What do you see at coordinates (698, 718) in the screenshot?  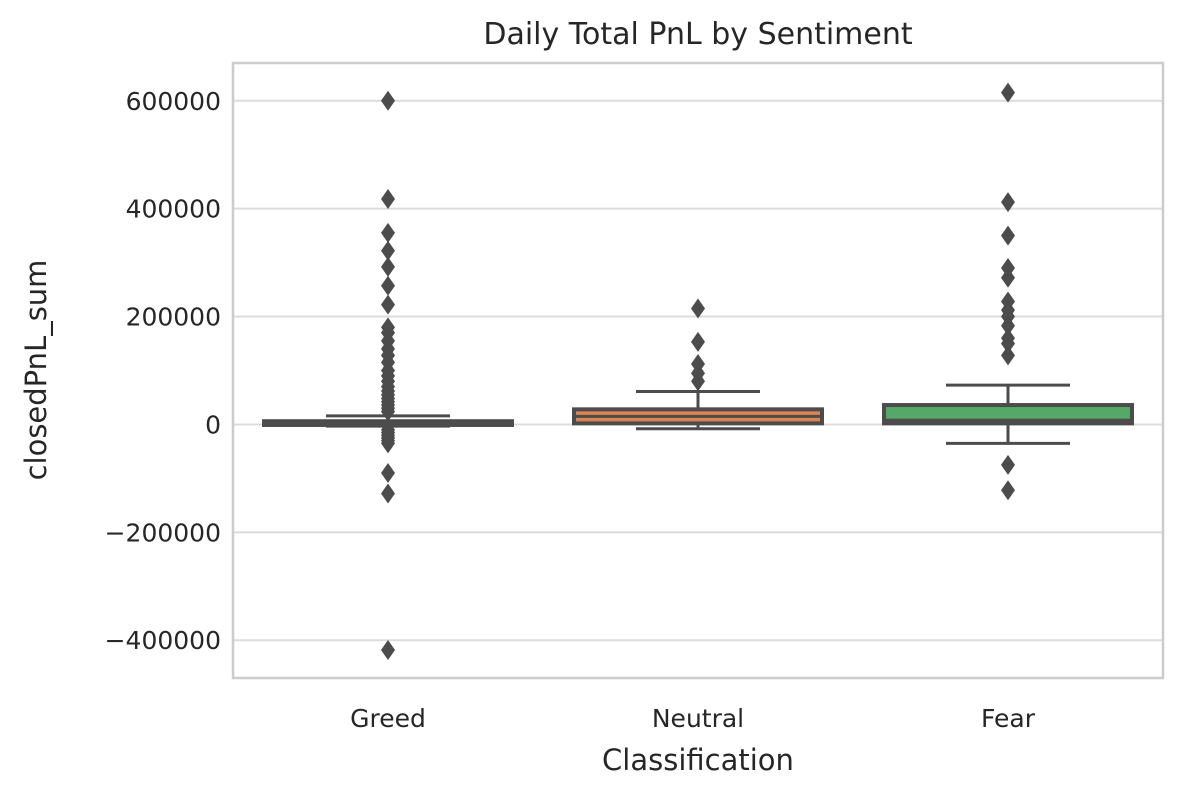 I see `x-tick-label: Neutral` at bounding box center [698, 718].